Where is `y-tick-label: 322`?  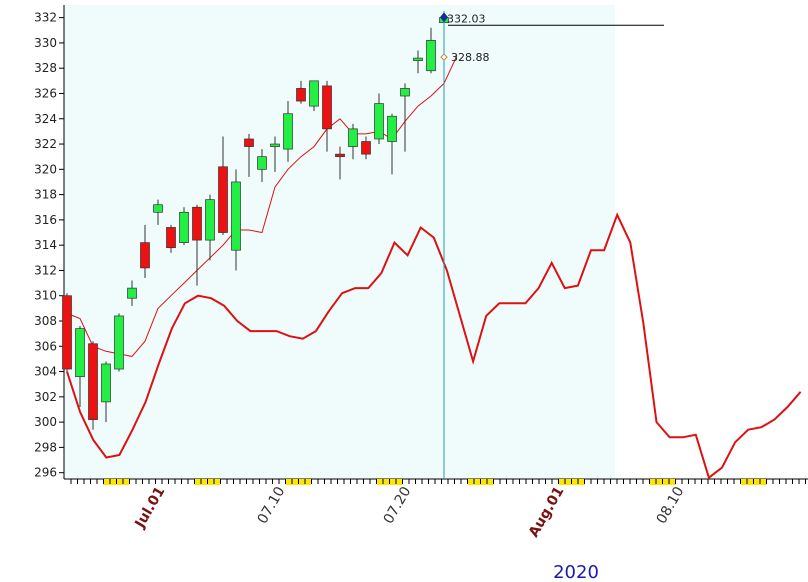 y-tick-label: 322 is located at coordinates (45, 144).